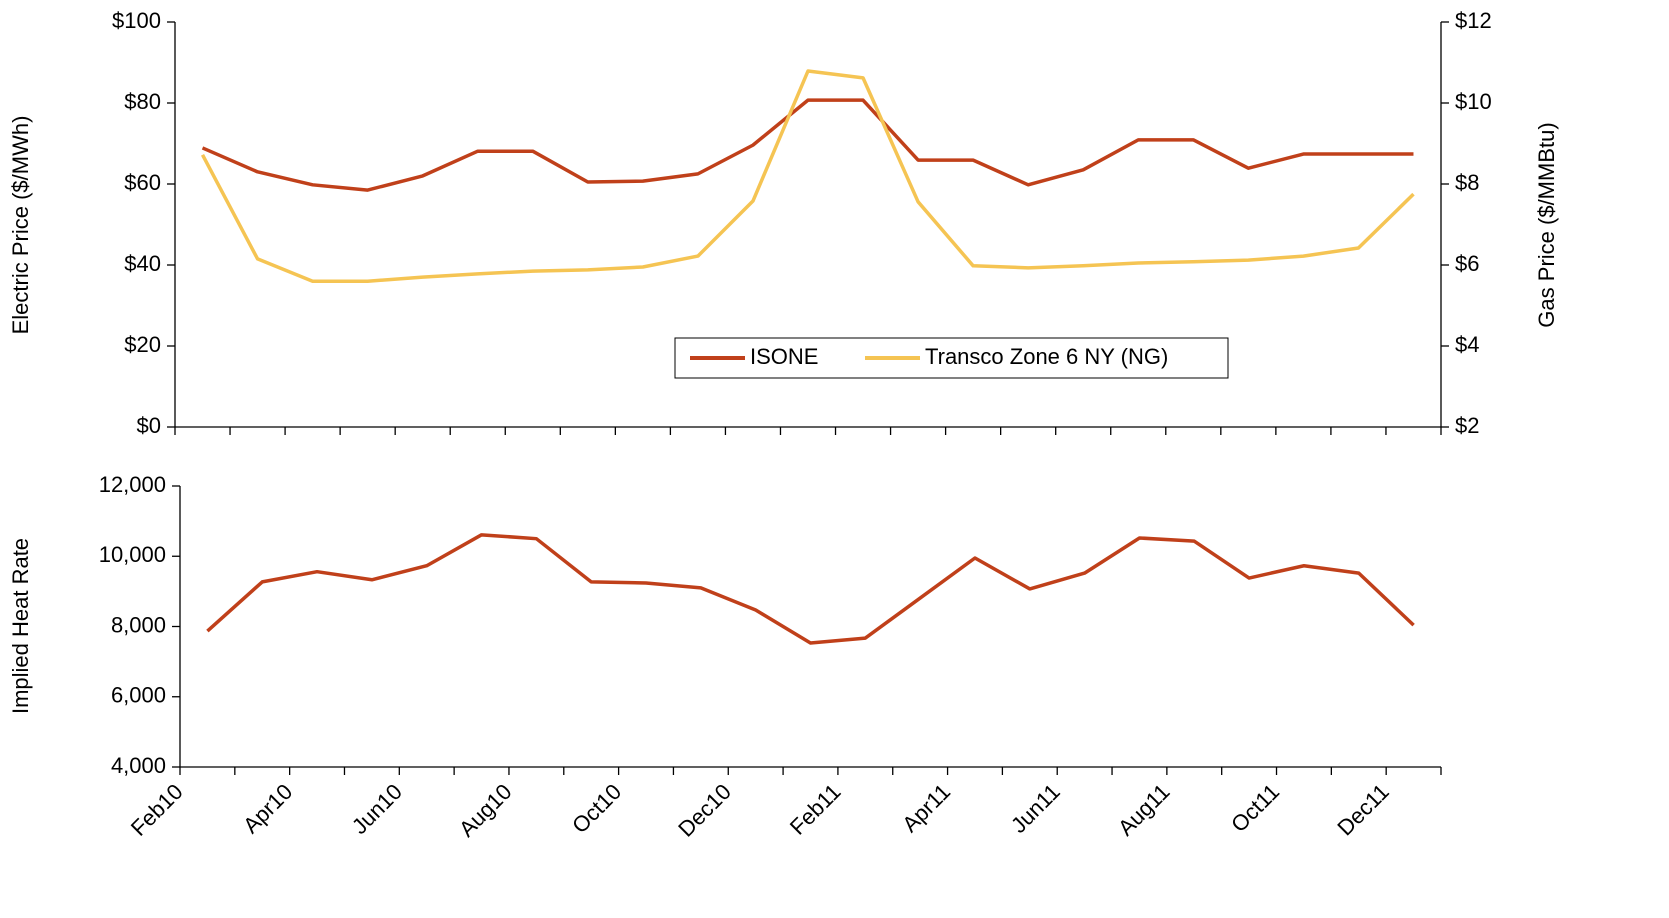 Image resolution: width=1669 pixels, height=918 pixels. I want to click on legend-label: Transco Zone 6 NY (NG), so click(1046, 356).